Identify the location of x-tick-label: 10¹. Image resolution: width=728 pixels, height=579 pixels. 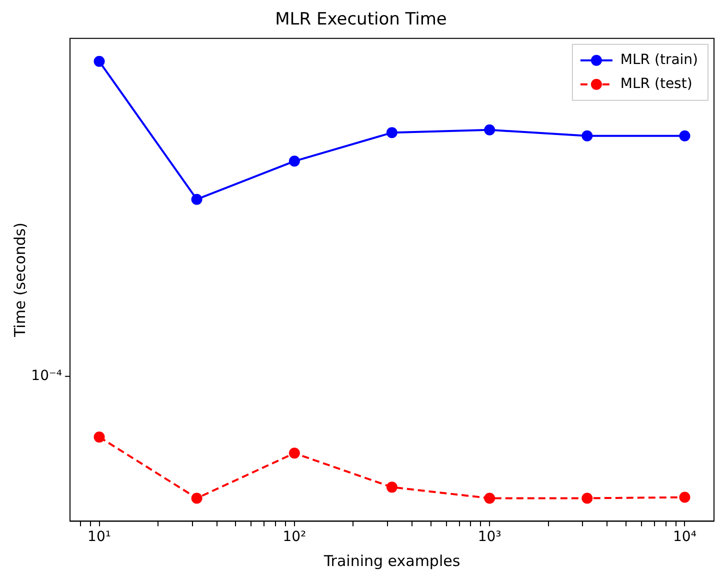
(99, 537).